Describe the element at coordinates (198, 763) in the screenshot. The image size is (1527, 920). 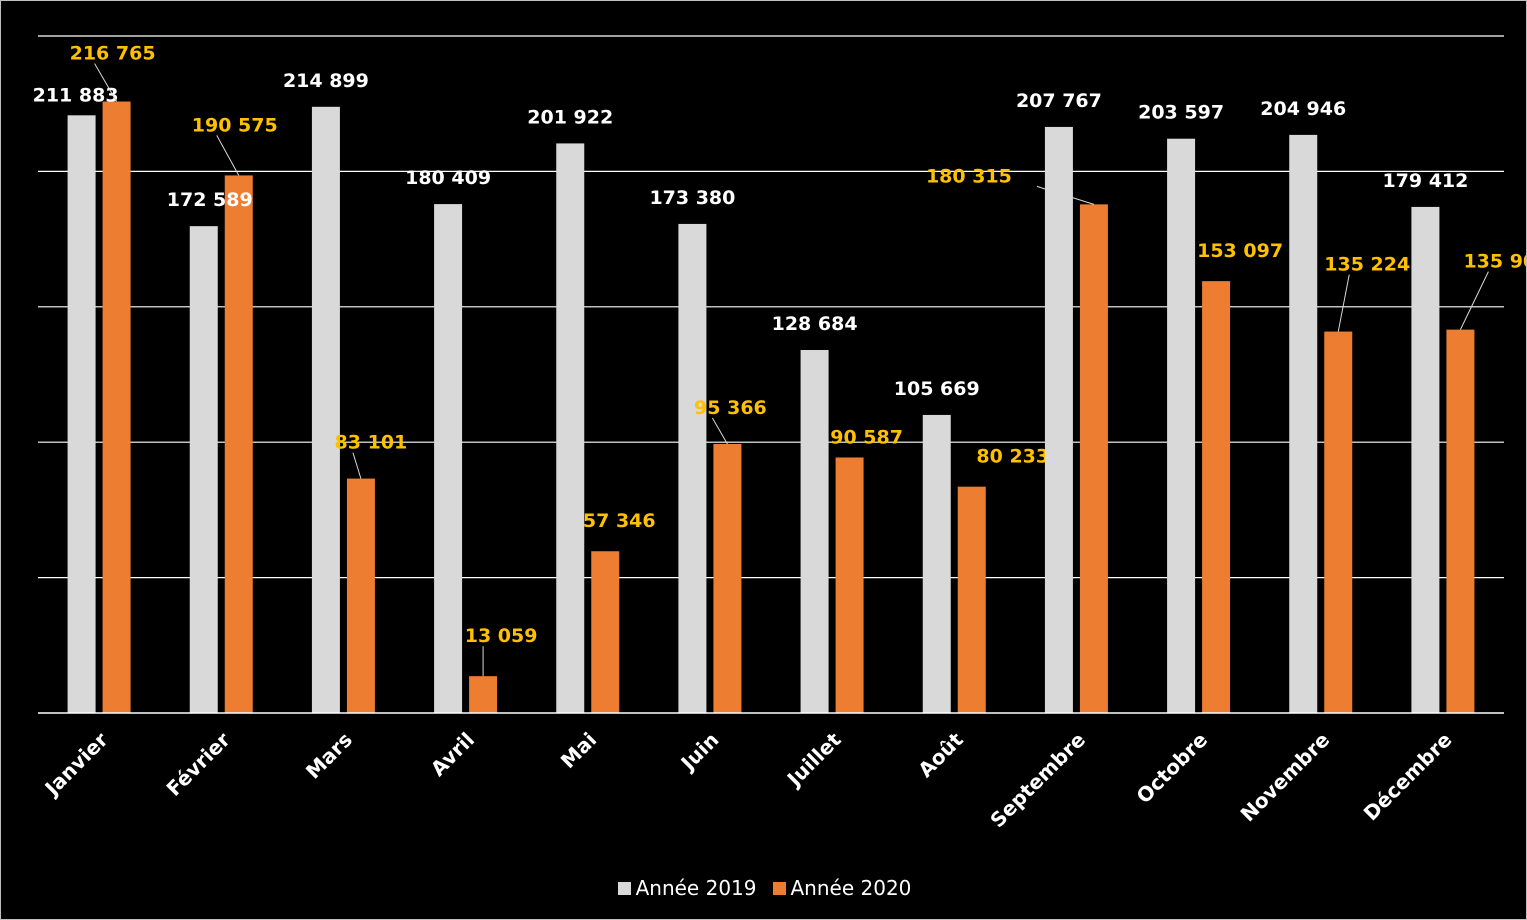
I see `x-tick-label-2: Février` at that location.